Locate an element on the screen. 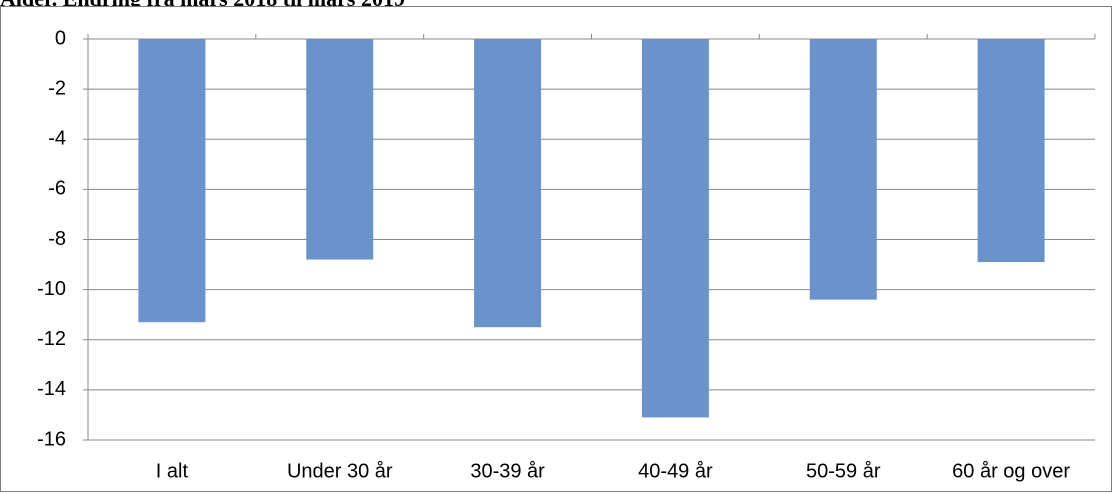 This screenshot has width=1115, height=495. x-tick-label: 60 år og over is located at coordinates (1011, 471).